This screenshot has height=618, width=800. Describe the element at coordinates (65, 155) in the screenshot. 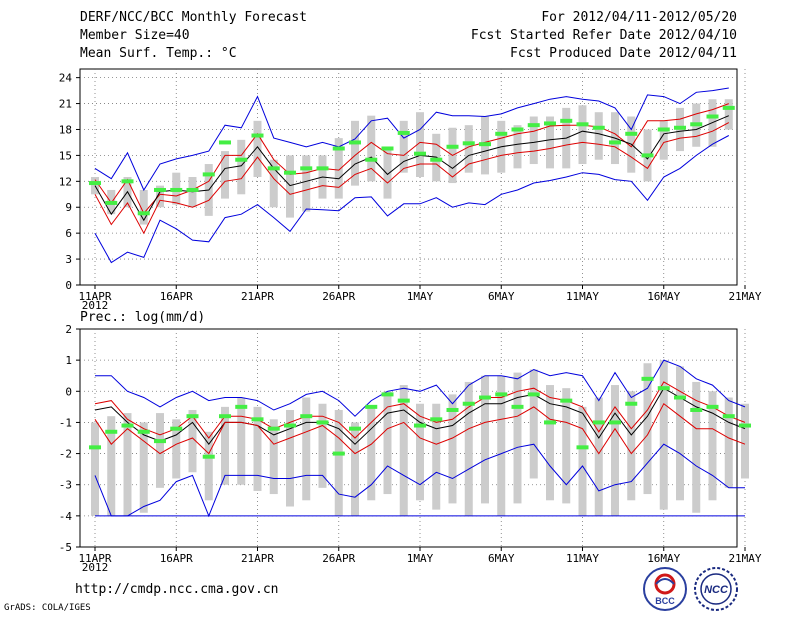

I see `temp-y-tick-label: 15` at that location.